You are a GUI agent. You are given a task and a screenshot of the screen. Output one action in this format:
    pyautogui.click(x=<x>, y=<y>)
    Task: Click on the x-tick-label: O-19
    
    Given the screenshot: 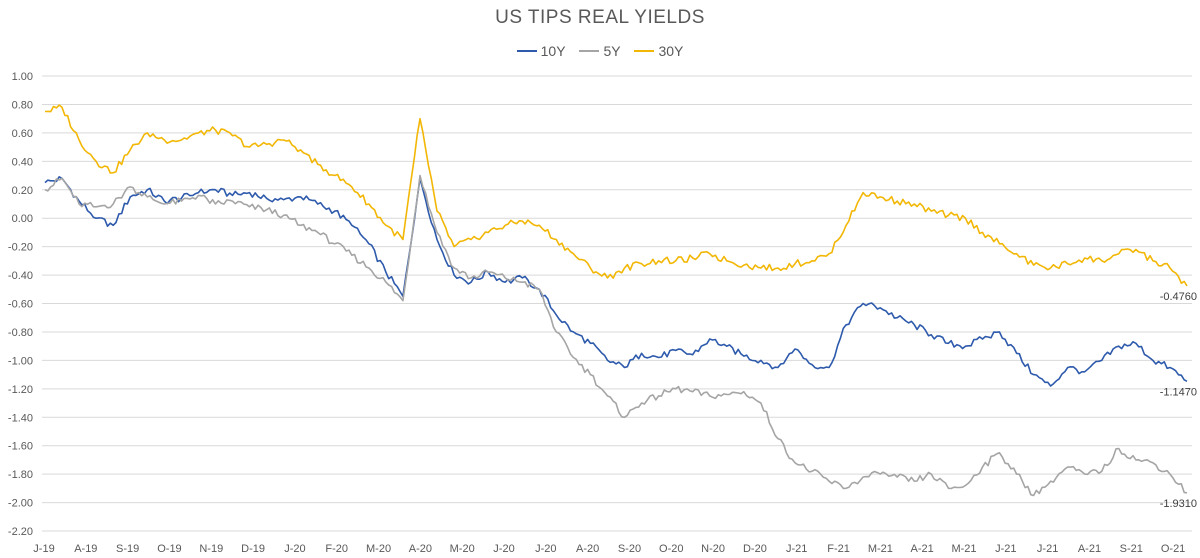 What is the action you would take?
    pyautogui.click(x=169, y=549)
    